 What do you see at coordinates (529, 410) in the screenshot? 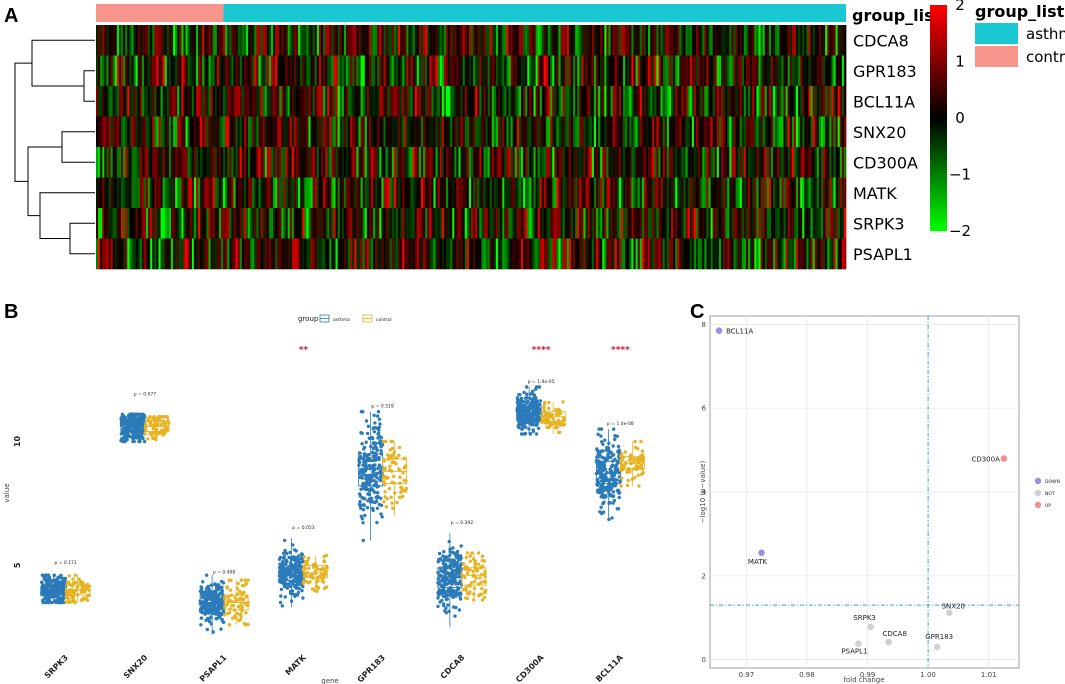
I see `jitter-points-asthma` at bounding box center [529, 410].